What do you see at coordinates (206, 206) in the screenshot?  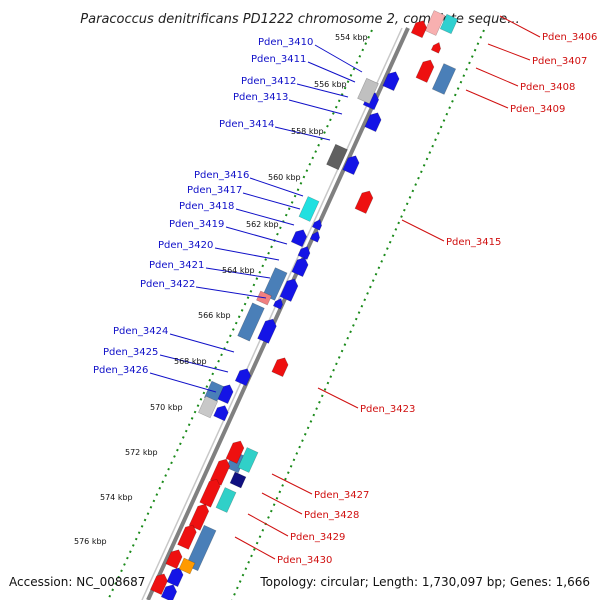 I see `gene-label: Pden_3418` at bounding box center [206, 206].